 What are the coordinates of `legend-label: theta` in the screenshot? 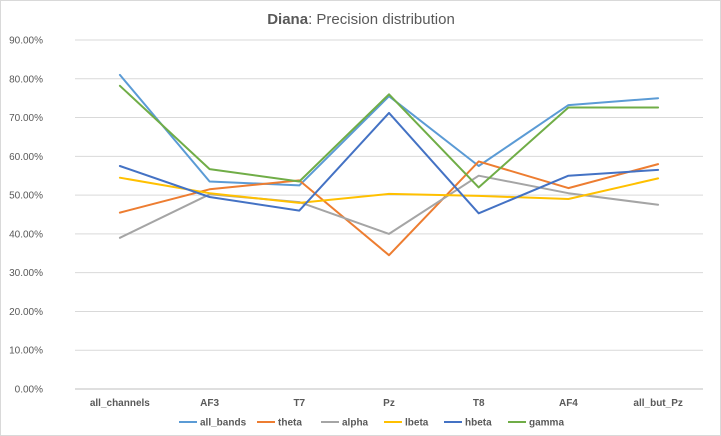 It's located at (290, 423).